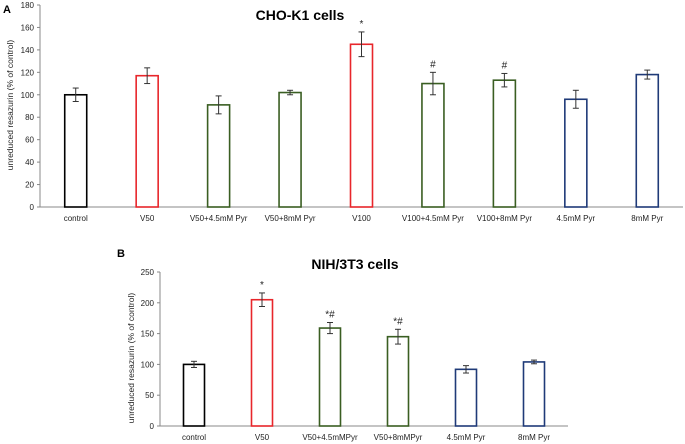  I want to click on x-tick-label-a-7: 4.5mM Pyr, so click(575, 218).